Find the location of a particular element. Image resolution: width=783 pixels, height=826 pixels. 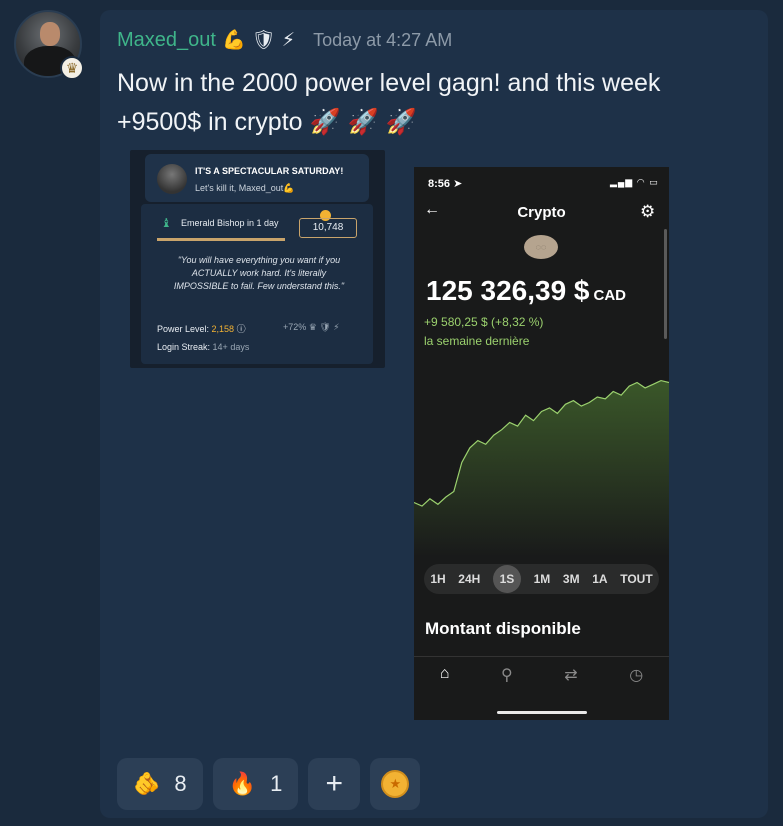

coin-icon: ★ is located at coordinates (395, 784).